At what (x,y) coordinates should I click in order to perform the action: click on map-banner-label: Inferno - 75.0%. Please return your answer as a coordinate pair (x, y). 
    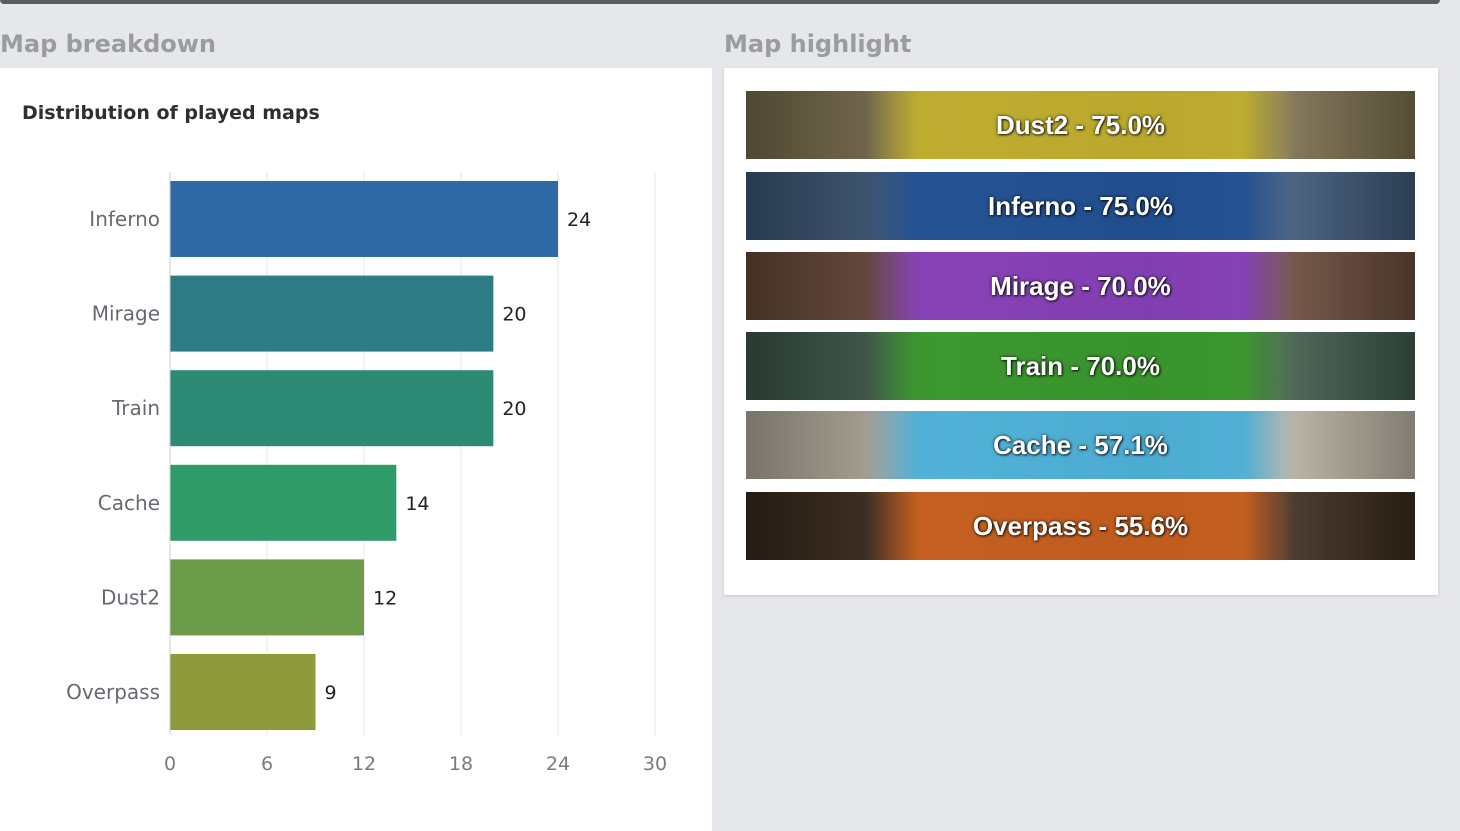
    Looking at the image, I should click on (1080, 205).